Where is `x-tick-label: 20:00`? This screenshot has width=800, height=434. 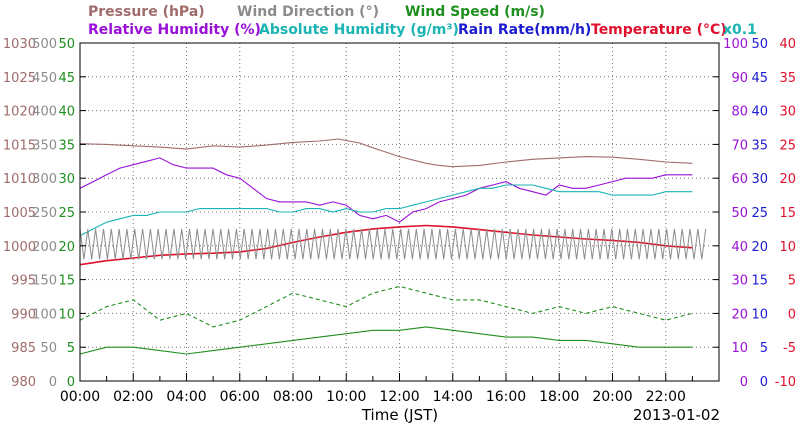 x-tick-label: 20:00 is located at coordinates (612, 397).